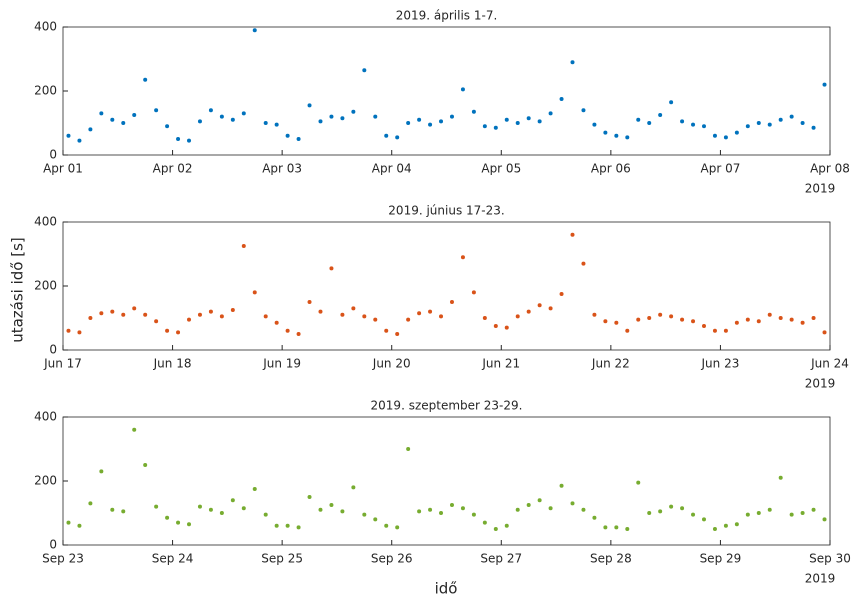 The image size is (856, 599). Describe the element at coordinates (500, 364) in the screenshot. I see `x-tick-label: Jun 21` at that location.